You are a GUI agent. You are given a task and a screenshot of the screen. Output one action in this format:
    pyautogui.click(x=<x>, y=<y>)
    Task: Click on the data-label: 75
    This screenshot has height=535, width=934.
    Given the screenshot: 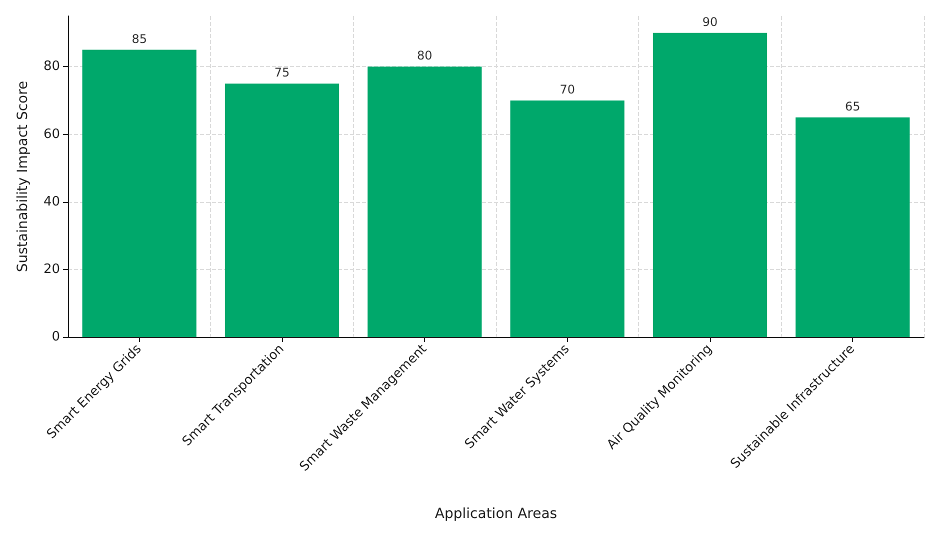 What is the action you would take?
    pyautogui.click(x=282, y=73)
    